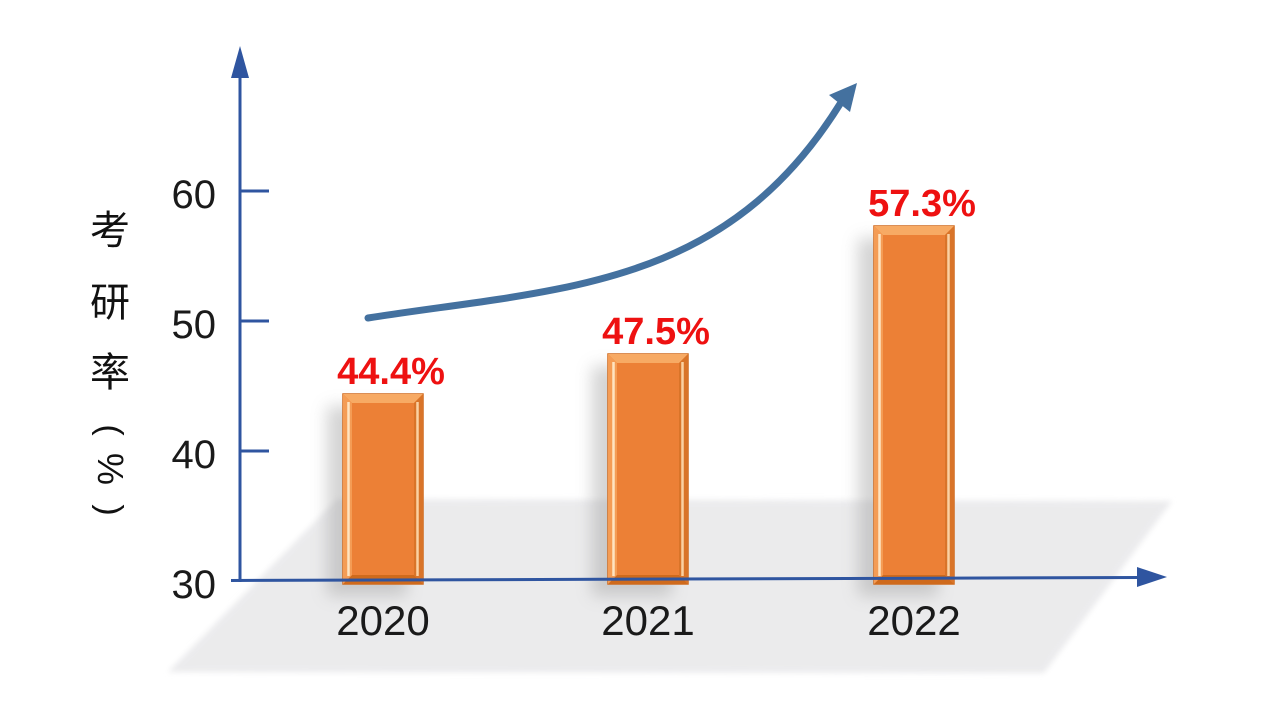  What do you see at coordinates (110, 373) in the screenshot?
I see `y-axis-title-char: 率` at bounding box center [110, 373].